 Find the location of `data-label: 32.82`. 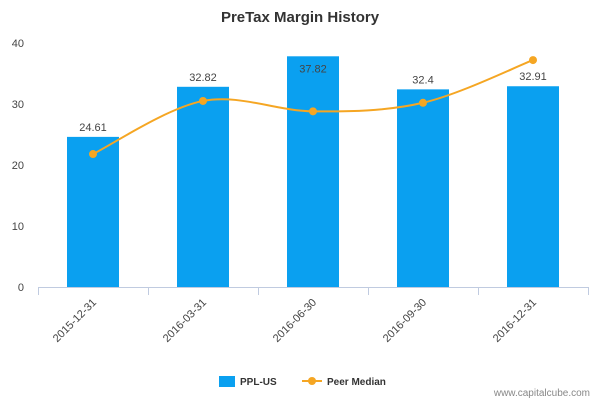

data-label: 32.82 is located at coordinates (203, 78).